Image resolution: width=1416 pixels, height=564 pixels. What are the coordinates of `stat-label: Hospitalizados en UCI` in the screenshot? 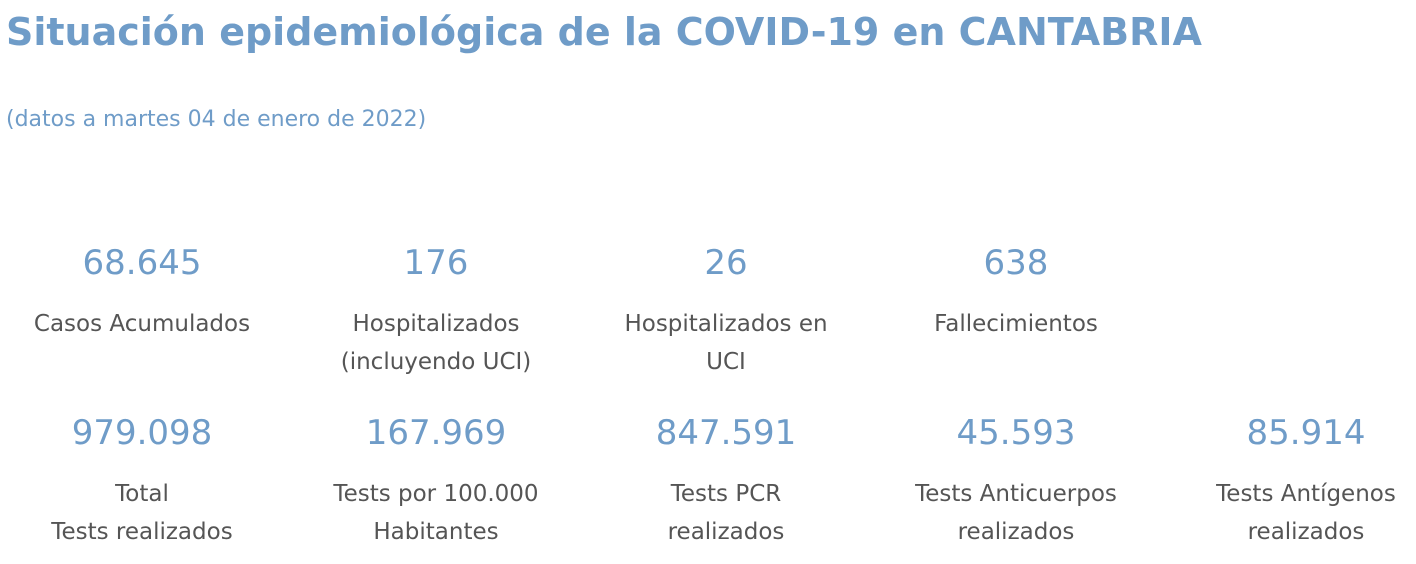 It's located at (726, 343).